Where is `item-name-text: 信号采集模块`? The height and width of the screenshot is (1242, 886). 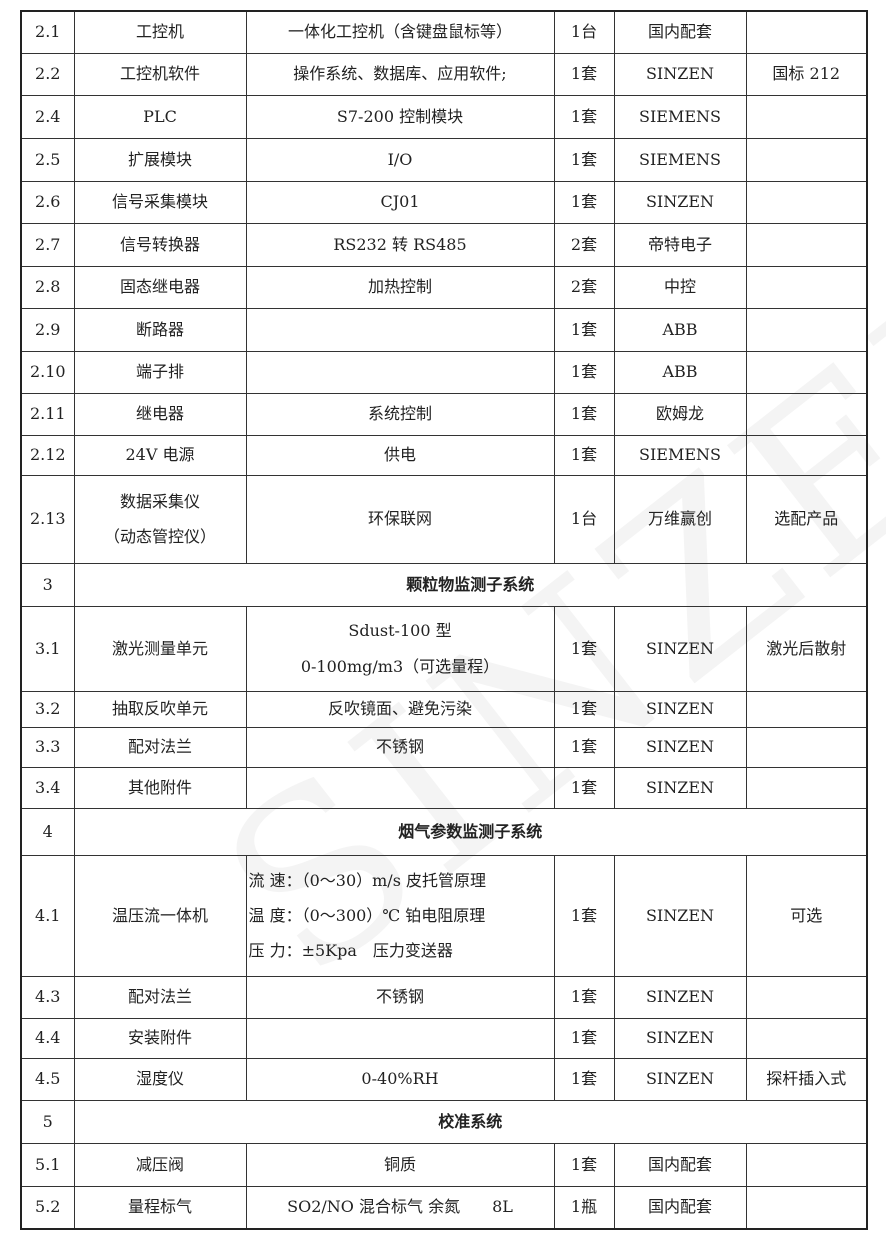 item-name-text: 信号采集模块 is located at coordinates (159, 202).